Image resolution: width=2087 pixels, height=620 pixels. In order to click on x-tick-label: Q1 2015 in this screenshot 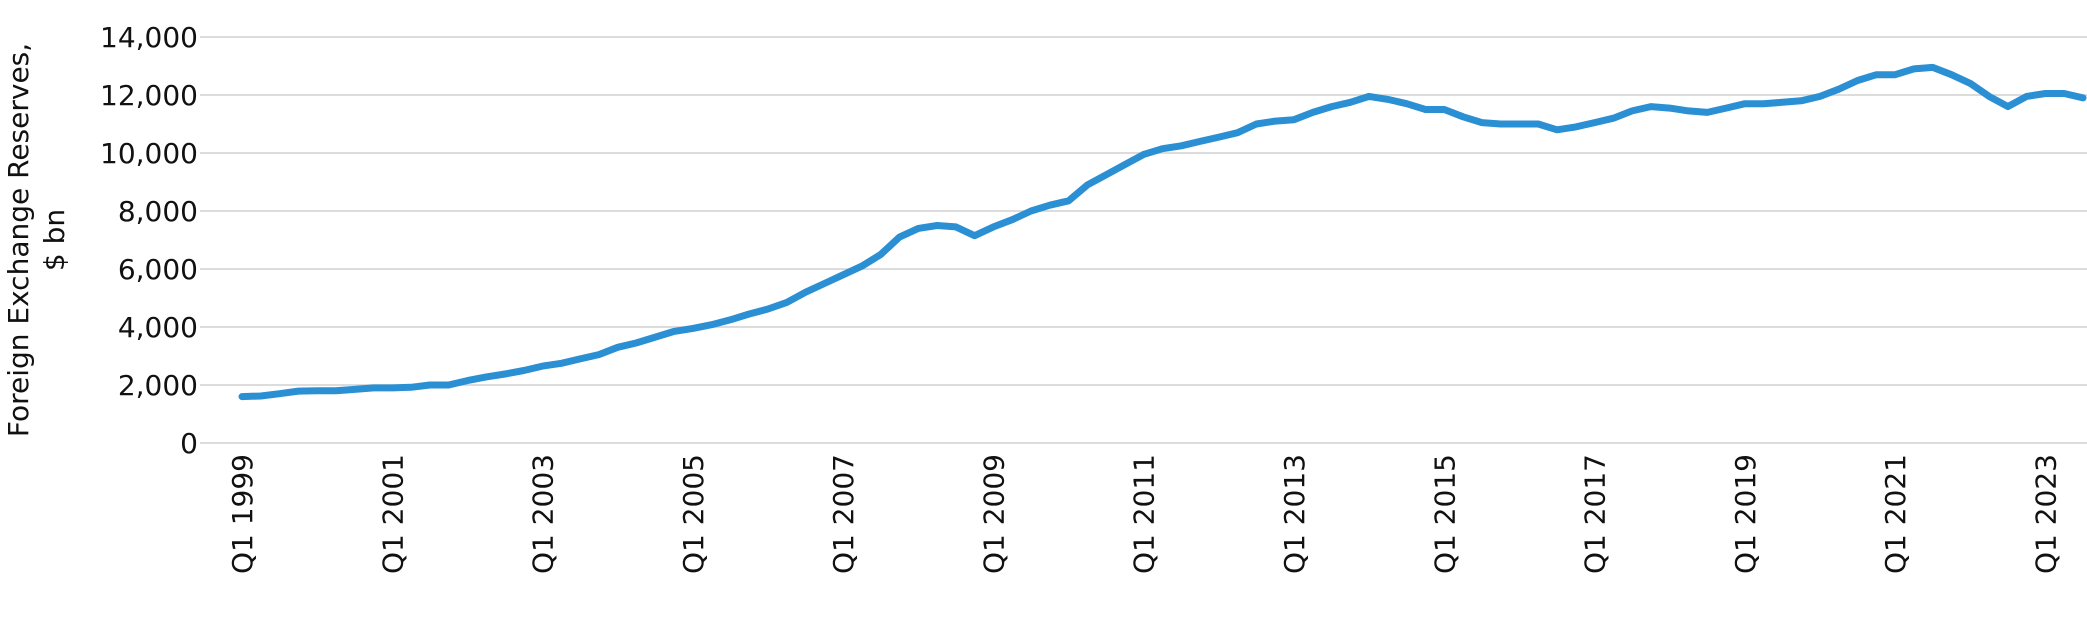, I will do `click(1444, 514)`.